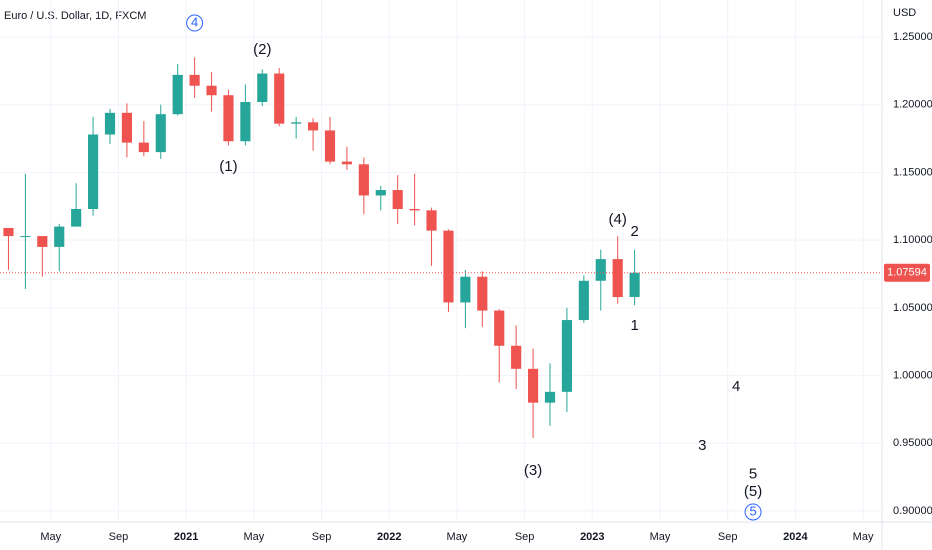 This screenshot has height=550, width=932. What do you see at coordinates (592, 537) in the screenshot?
I see `x-tick-label: 2023` at bounding box center [592, 537].